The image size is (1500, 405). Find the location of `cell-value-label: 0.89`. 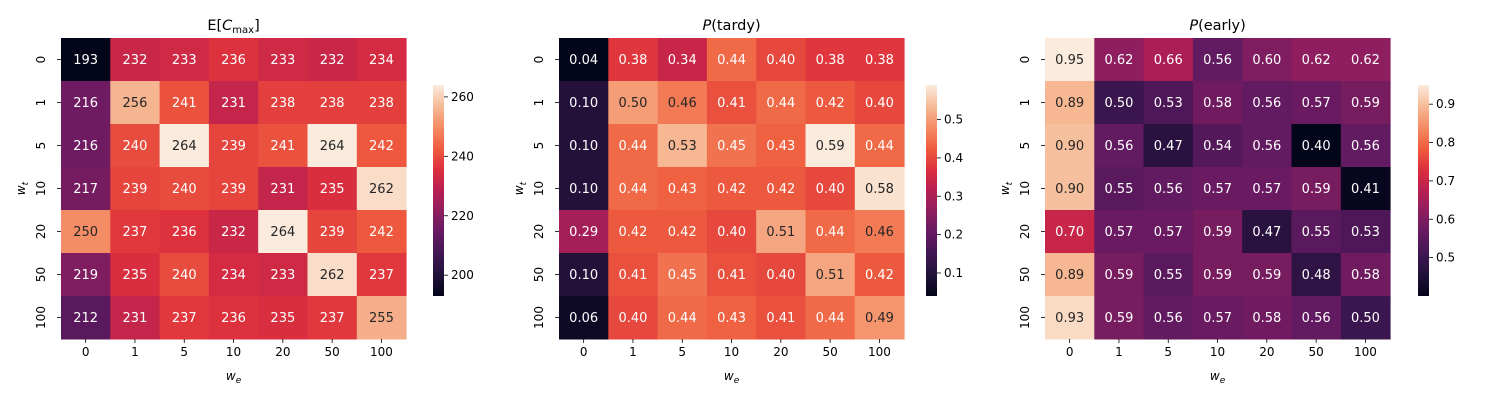

cell-value-label: 0.89 is located at coordinates (1069, 275).